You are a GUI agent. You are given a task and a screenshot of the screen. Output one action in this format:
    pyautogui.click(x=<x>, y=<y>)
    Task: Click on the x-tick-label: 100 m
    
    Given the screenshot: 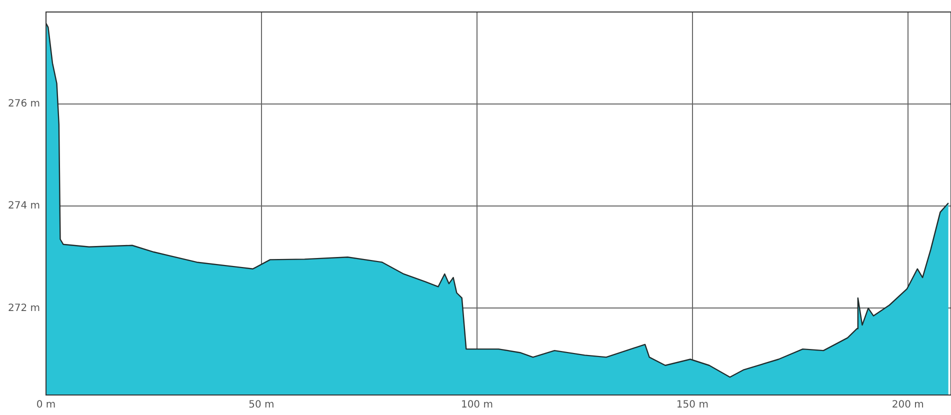 What is the action you would take?
    pyautogui.click(x=476, y=405)
    